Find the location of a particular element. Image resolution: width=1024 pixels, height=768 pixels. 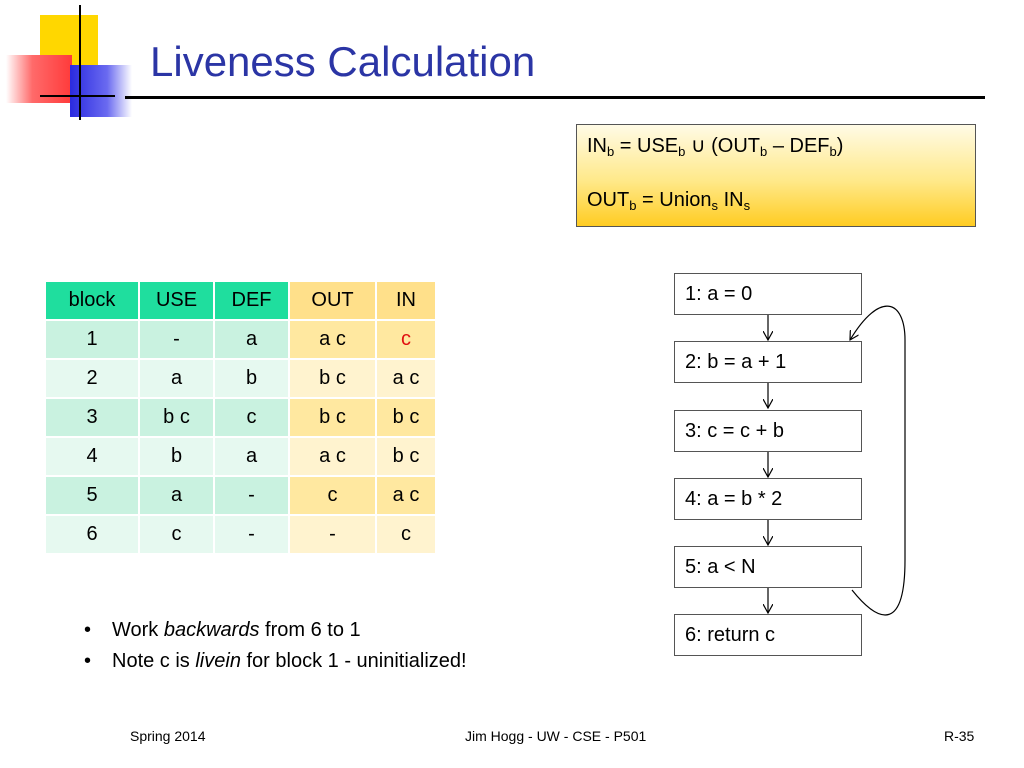

cell-in-highlight: c is located at coordinates (406, 339).